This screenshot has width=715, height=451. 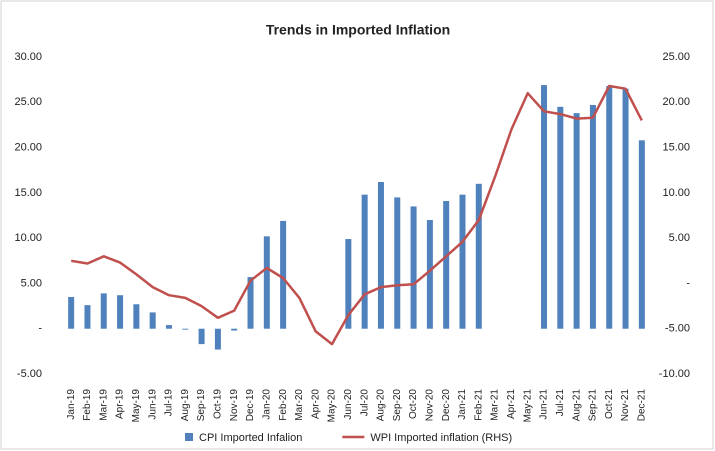 I want to click on x-tick-label: Sep-19, so click(x=201, y=405).